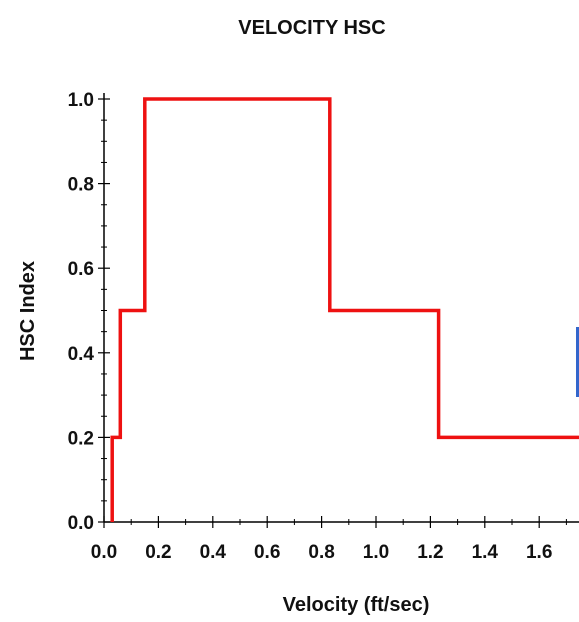  What do you see at coordinates (81, 438) in the screenshot?
I see `y-tick-label: 0.2` at bounding box center [81, 438].